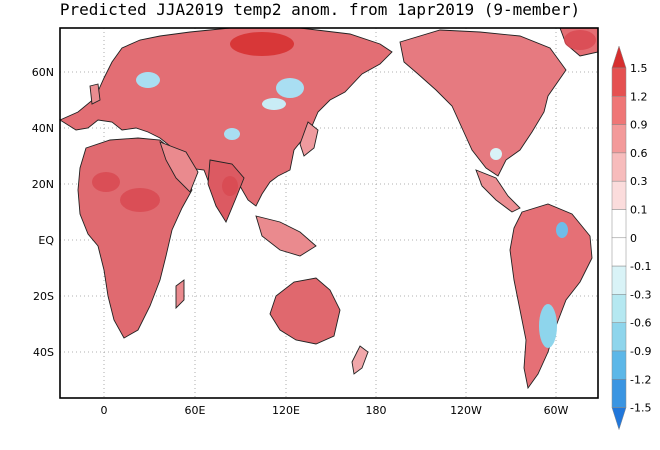 The width and height of the screenshot is (660, 450). What do you see at coordinates (640, 266) in the screenshot?
I see `colorbar-label: -0.1` at bounding box center [640, 266].